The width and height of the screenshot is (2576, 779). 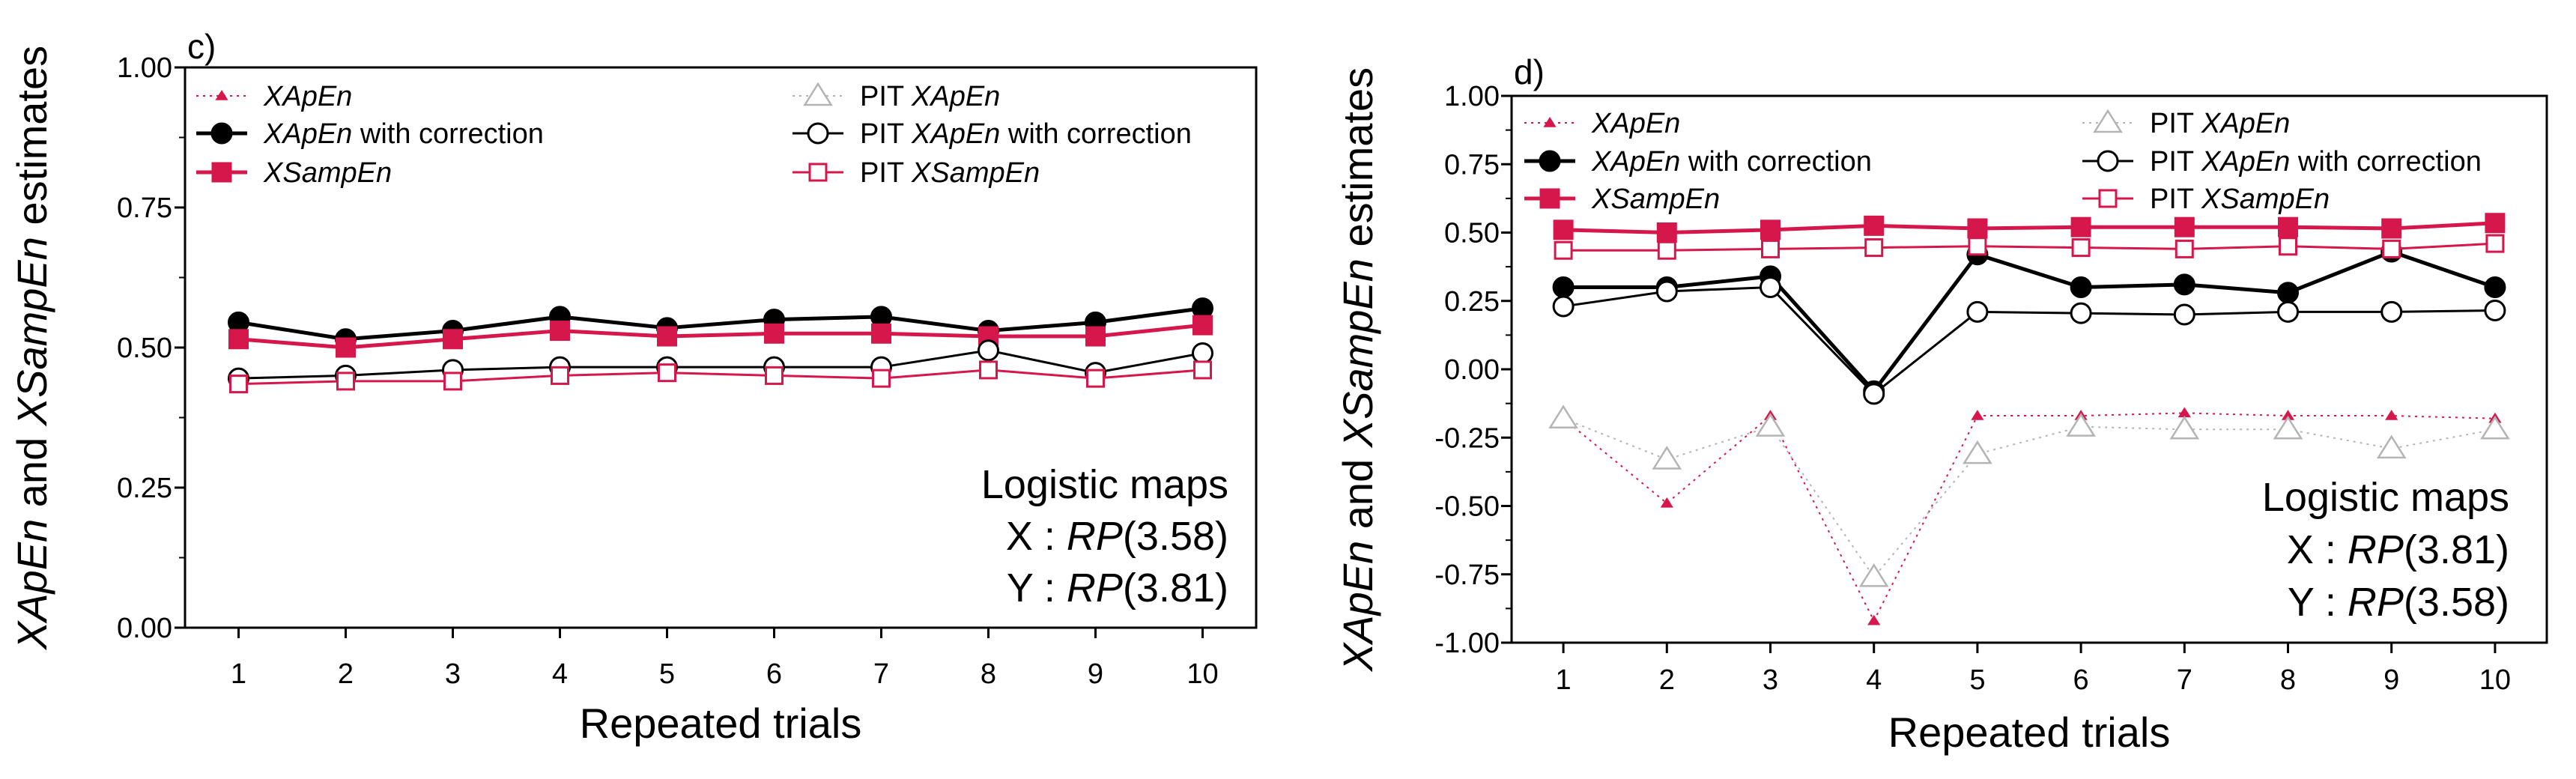 What do you see at coordinates (144, 349) in the screenshot?
I see `y-tick-label: 0.50` at bounding box center [144, 349].